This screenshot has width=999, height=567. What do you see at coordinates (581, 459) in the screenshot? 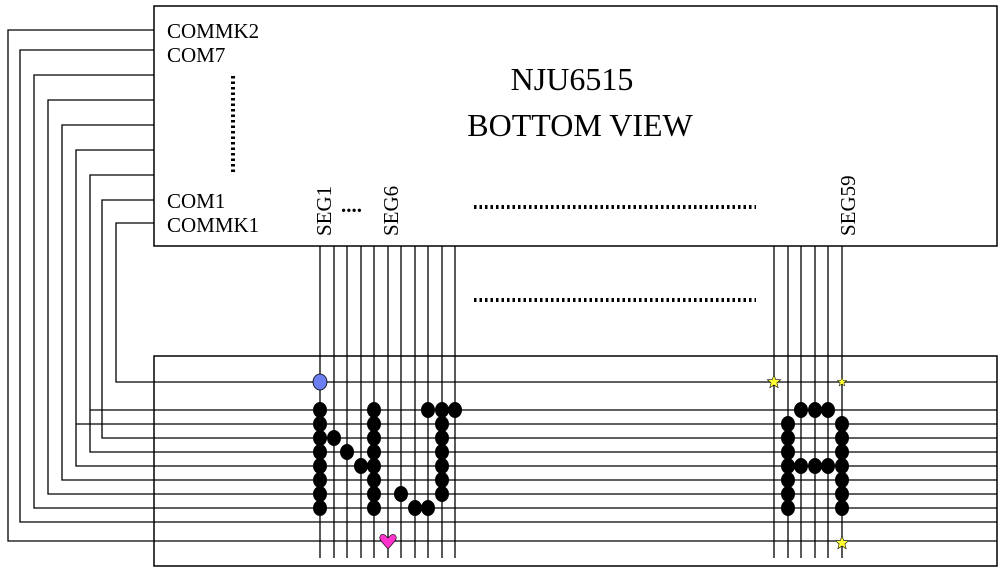
I see `lit-pixels` at bounding box center [581, 459].